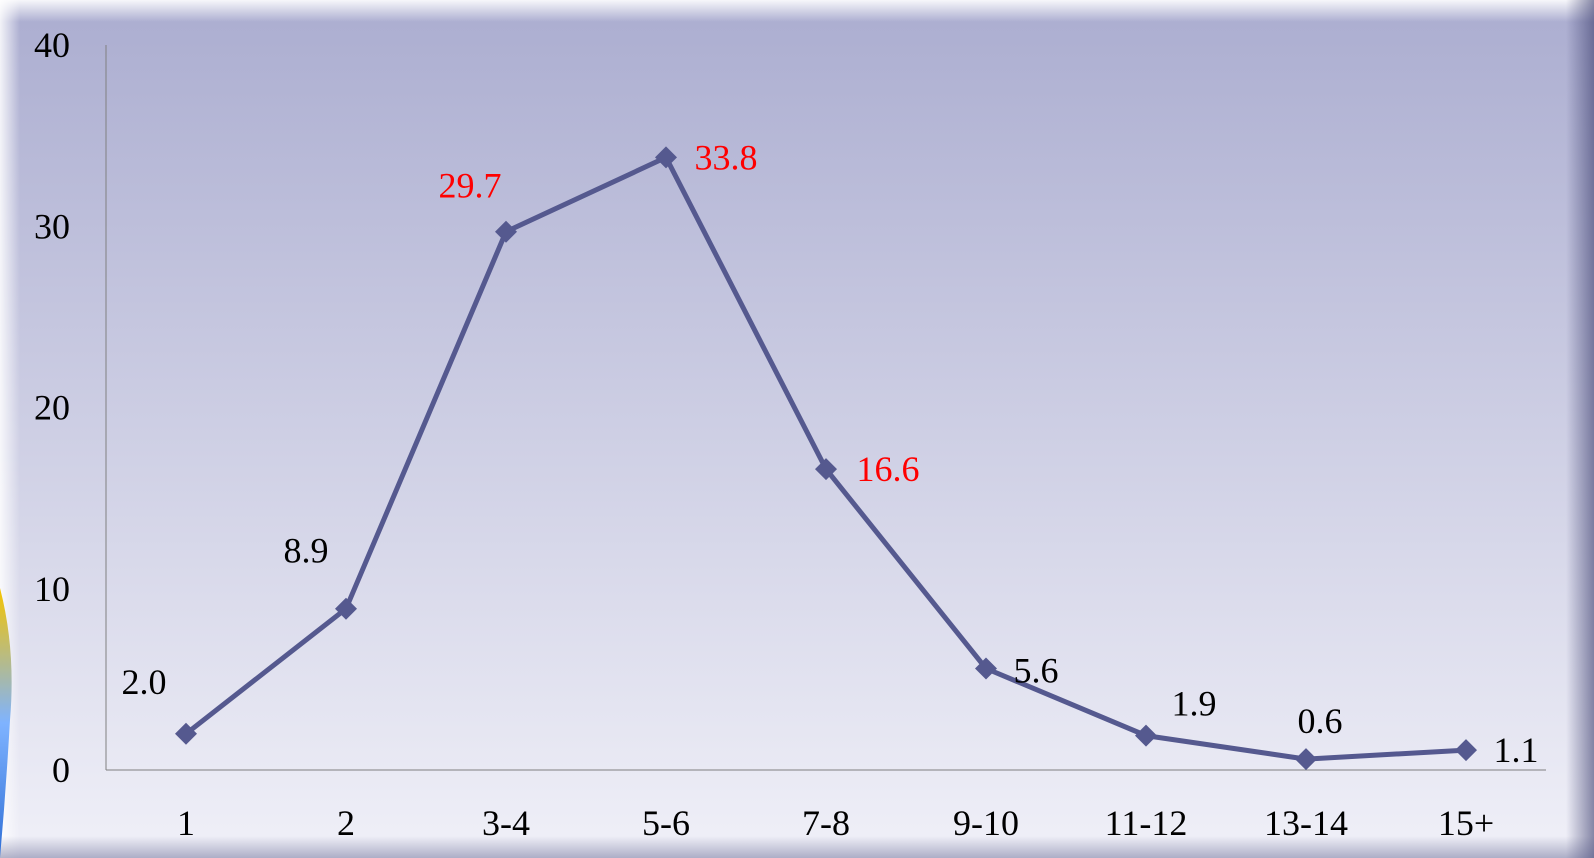  What do you see at coordinates (888, 469) in the screenshot?
I see `data-label: 16.6` at bounding box center [888, 469].